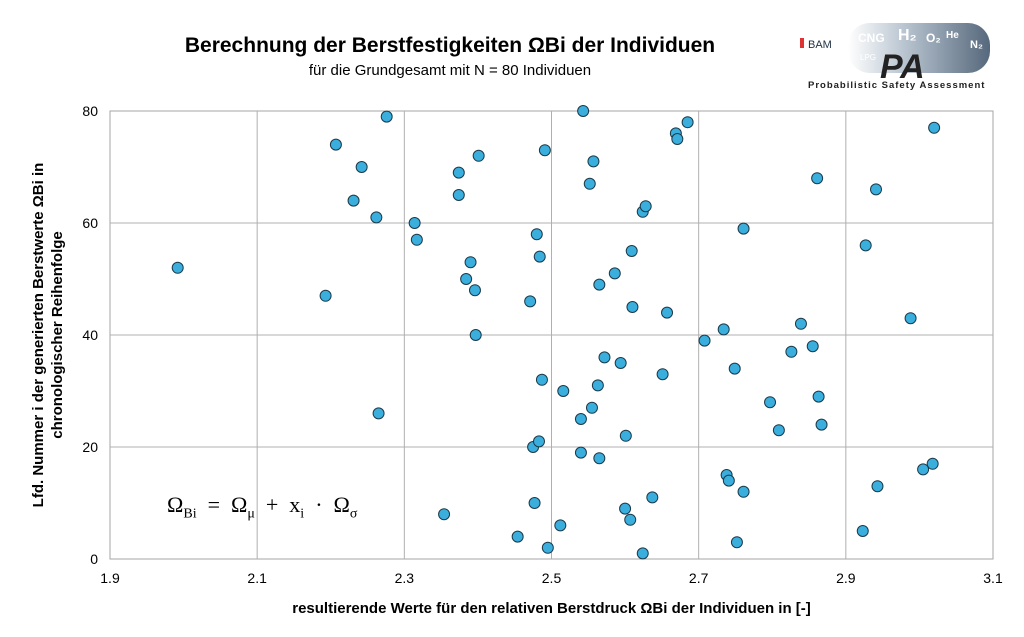 This screenshot has height=637, width=1024. Describe the element at coordinates (820, 45) in the screenshot. I see `svg-text: BAM` at that location.